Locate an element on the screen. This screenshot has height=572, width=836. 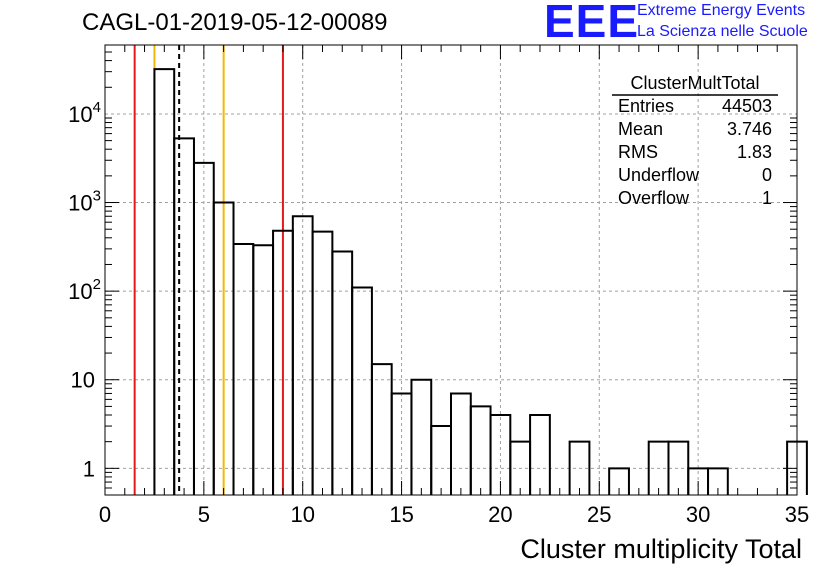
x-tick-label: 15 is located at coordinates (401, 514).